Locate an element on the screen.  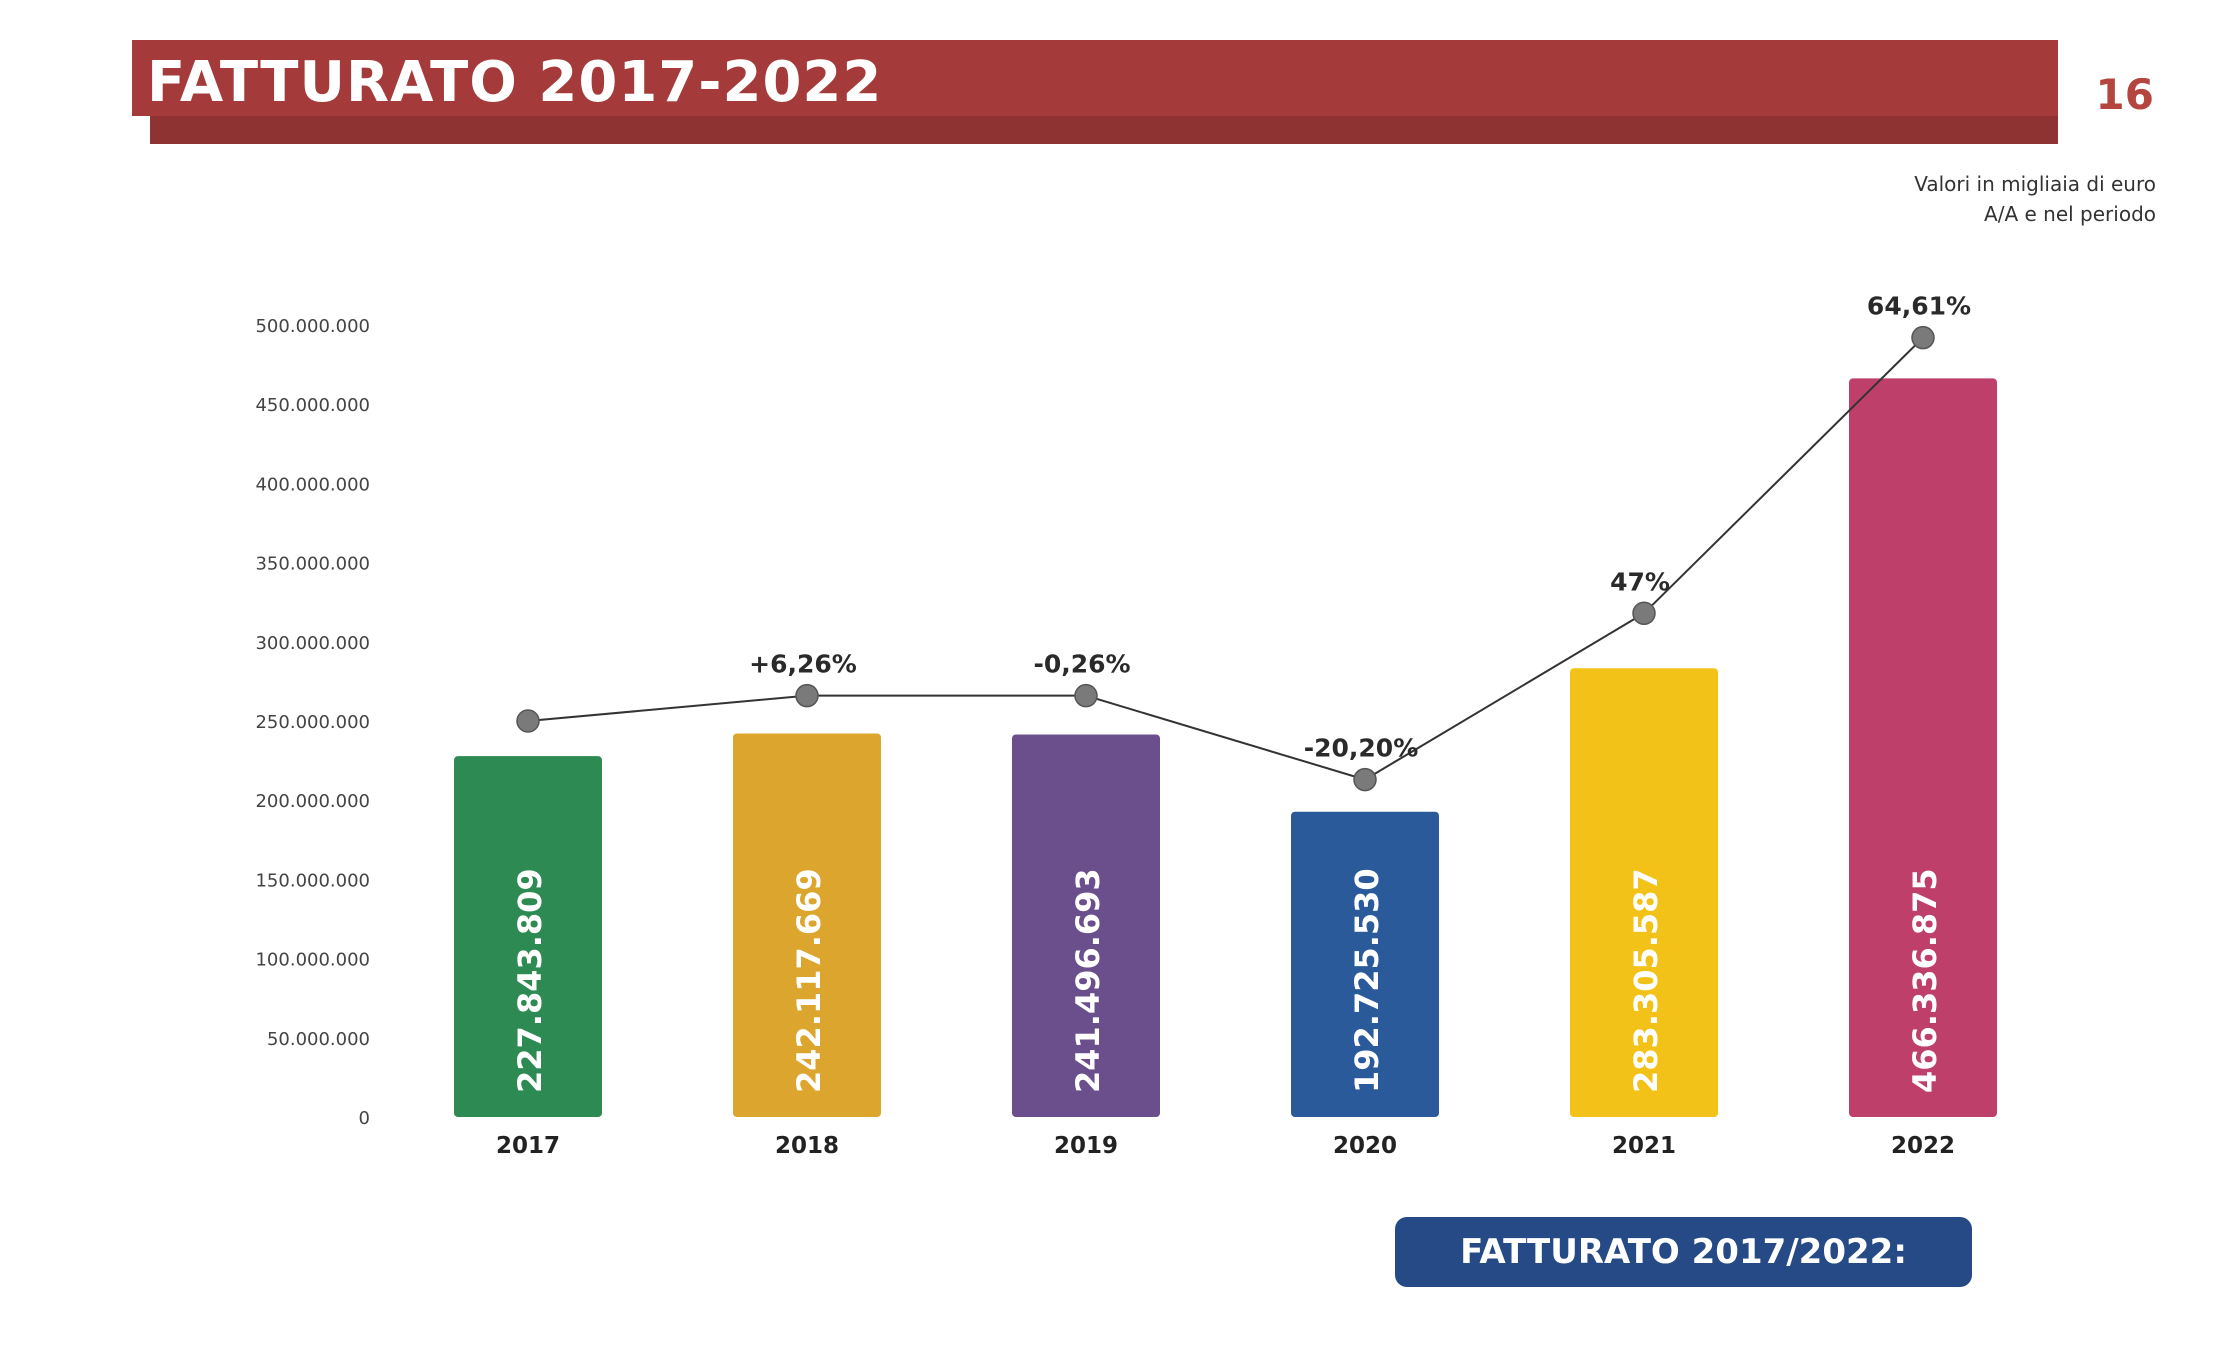
bar-value-label: 241.496.693 is located at coordinates (1088, 980).